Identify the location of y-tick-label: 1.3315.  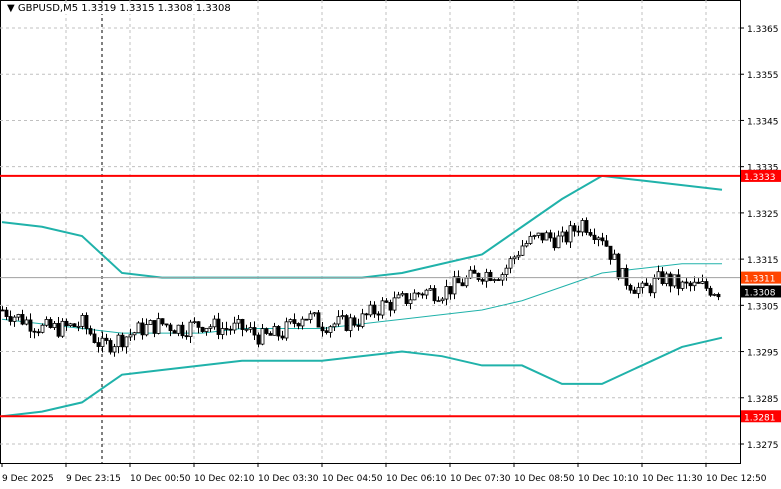
(763, 261).